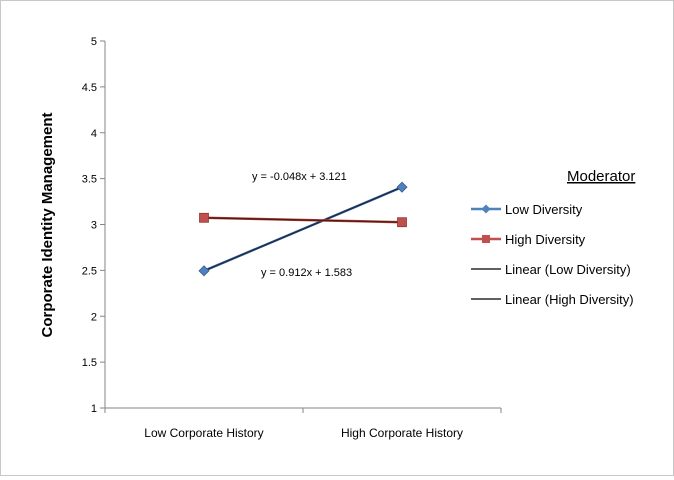 The width and height of the screenshot is (674, 480). I want to click on legend-entry-label: Low Diversity, so click(544, 209).